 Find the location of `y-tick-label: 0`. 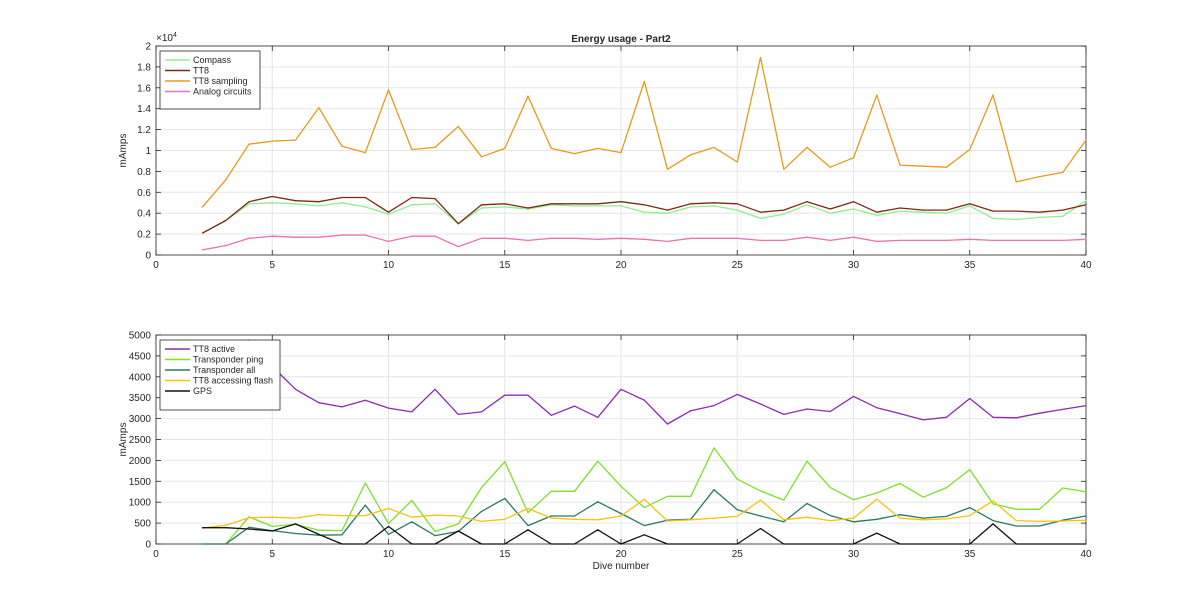

y-tick-label: 0 is located at coordinates (148, 545).